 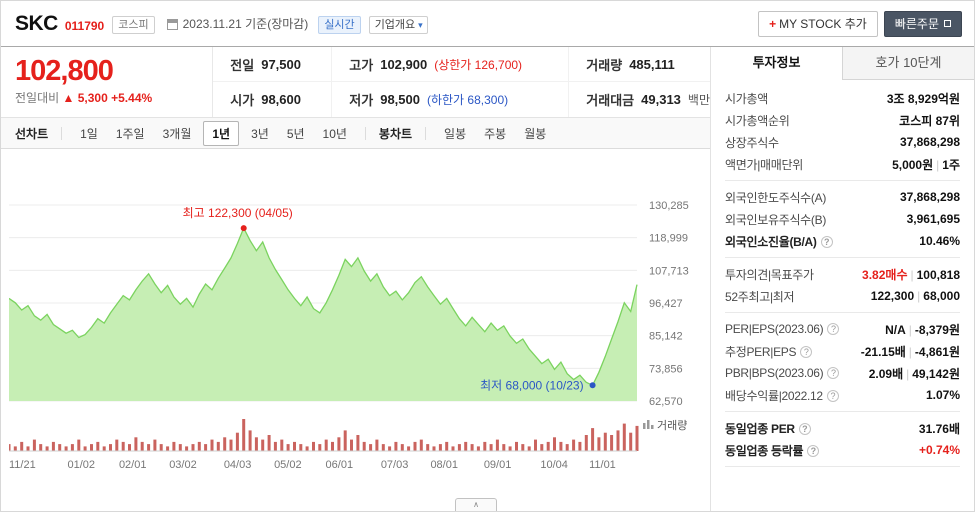 What do you see at coordinates (260, 133) in the screenshot?
I see `period-tab-3년: 3년` at bounding box center [260, 133].